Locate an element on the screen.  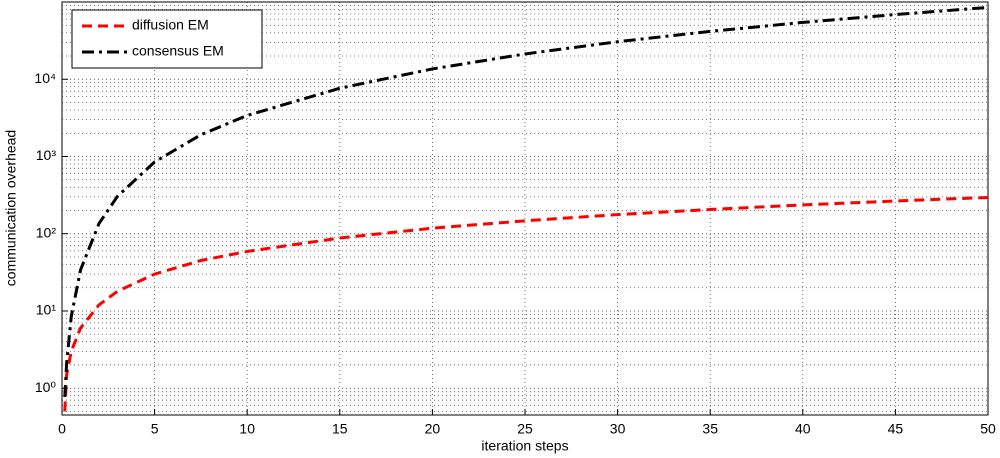
x-tick-label: 40 is located at coordinates (803, 429).